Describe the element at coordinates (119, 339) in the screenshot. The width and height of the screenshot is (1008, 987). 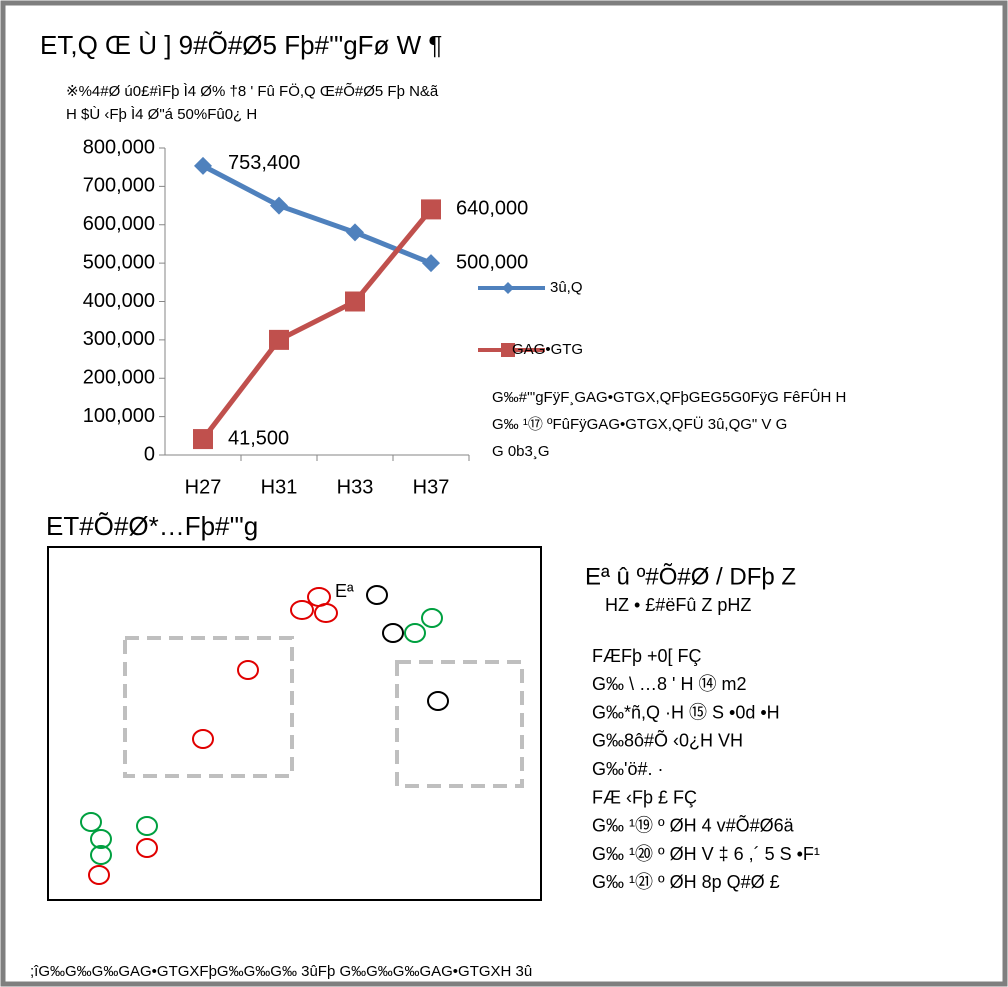
I see `y-tick-label: 300,000` at that location.